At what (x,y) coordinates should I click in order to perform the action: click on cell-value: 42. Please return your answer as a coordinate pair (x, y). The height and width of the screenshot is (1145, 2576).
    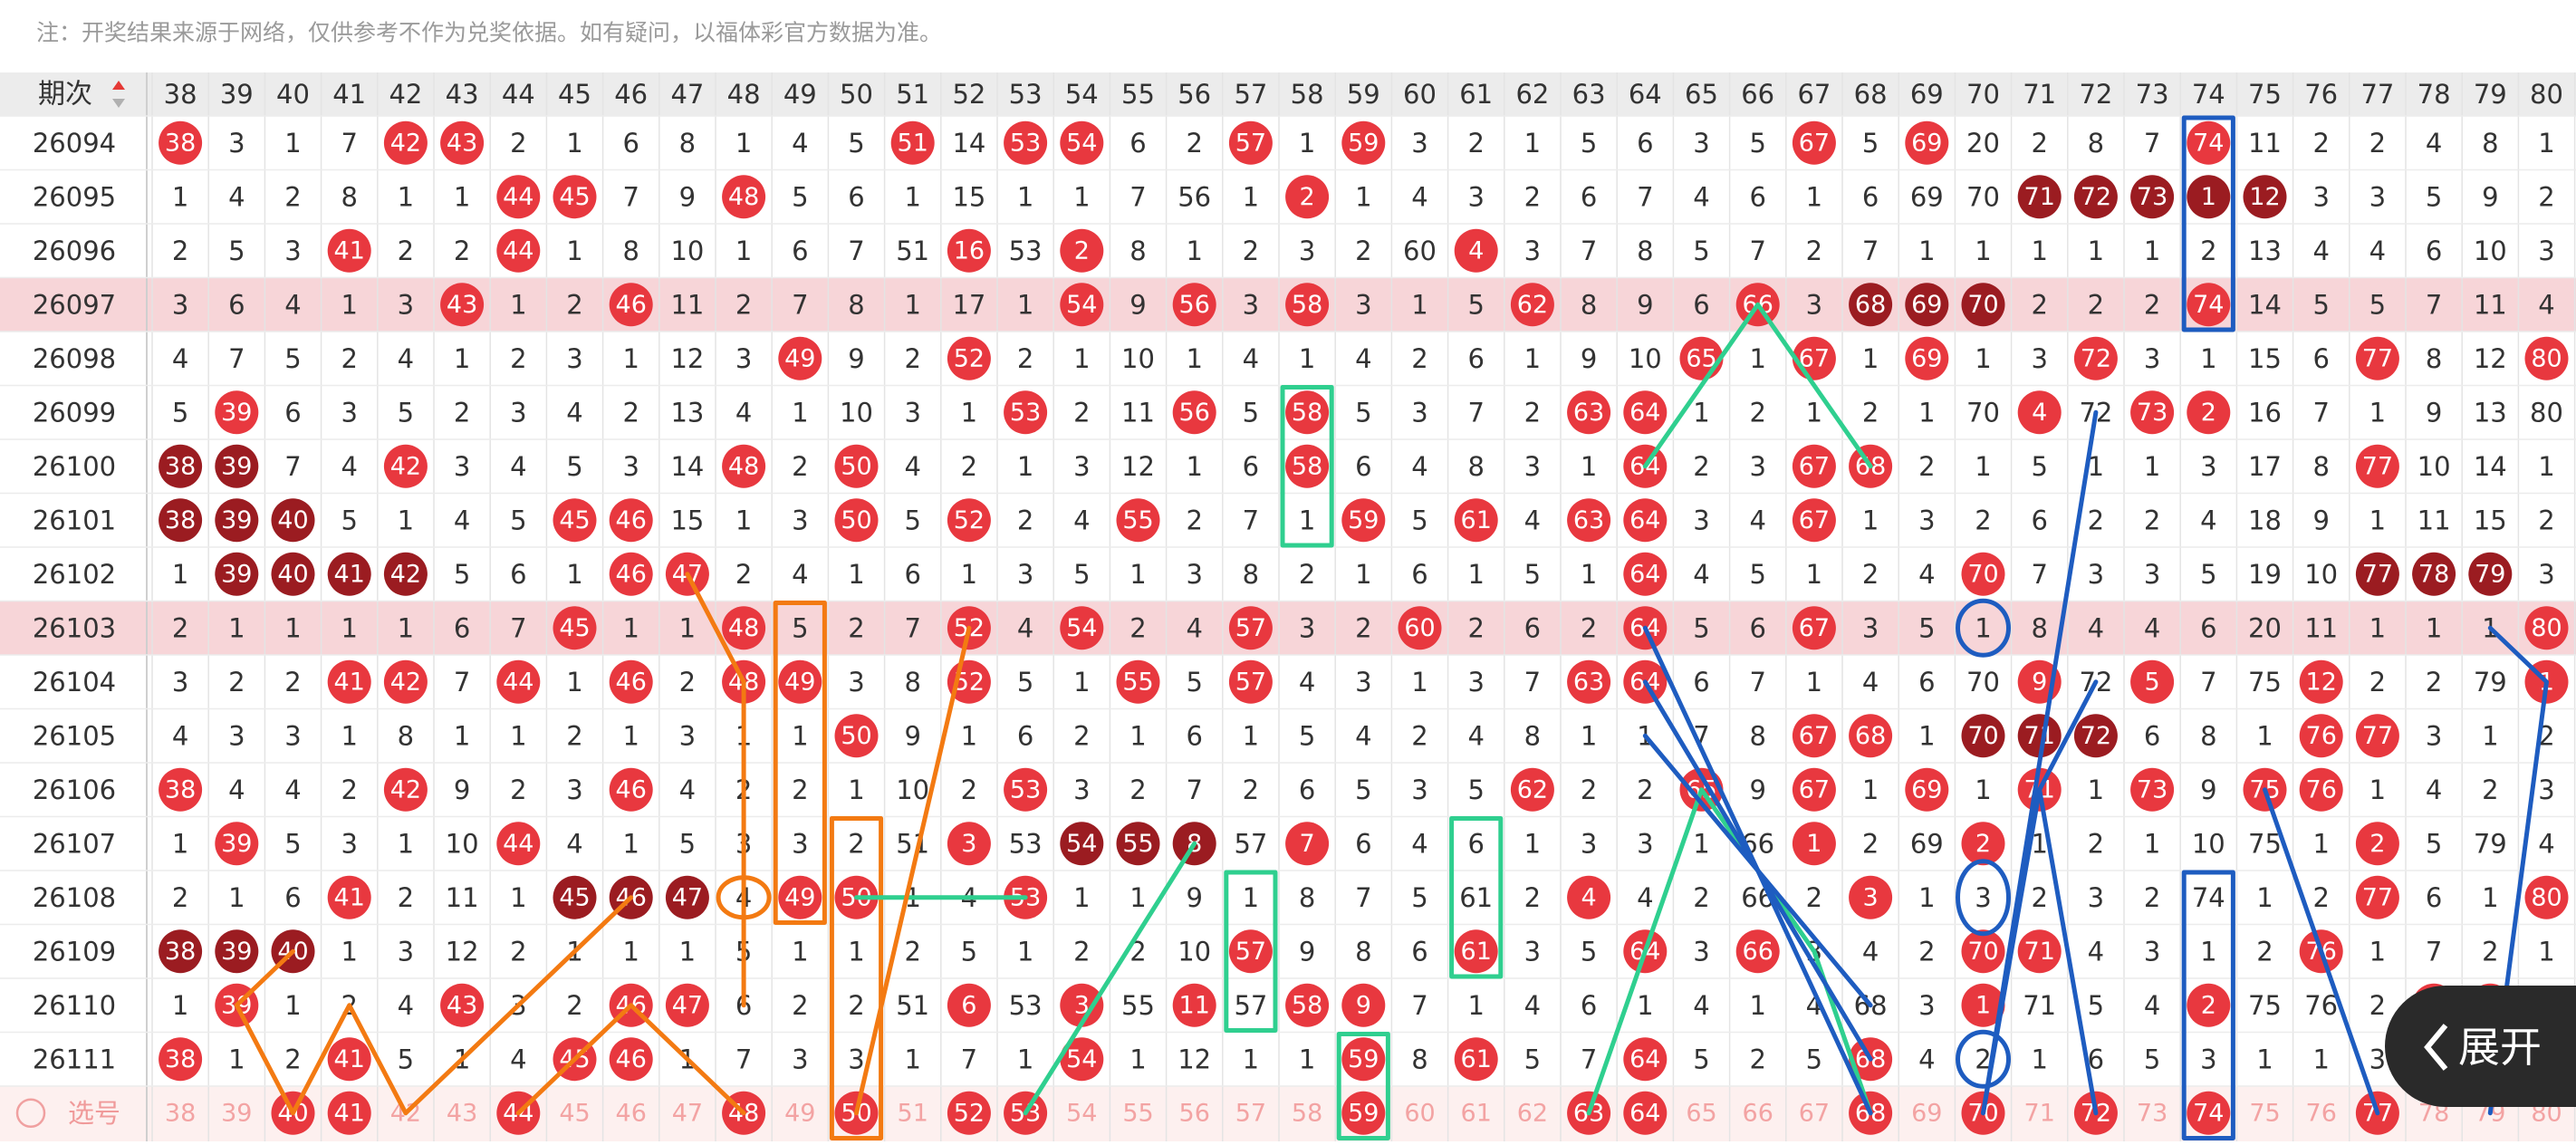
    Looking at the image, I should click on (405, 682).